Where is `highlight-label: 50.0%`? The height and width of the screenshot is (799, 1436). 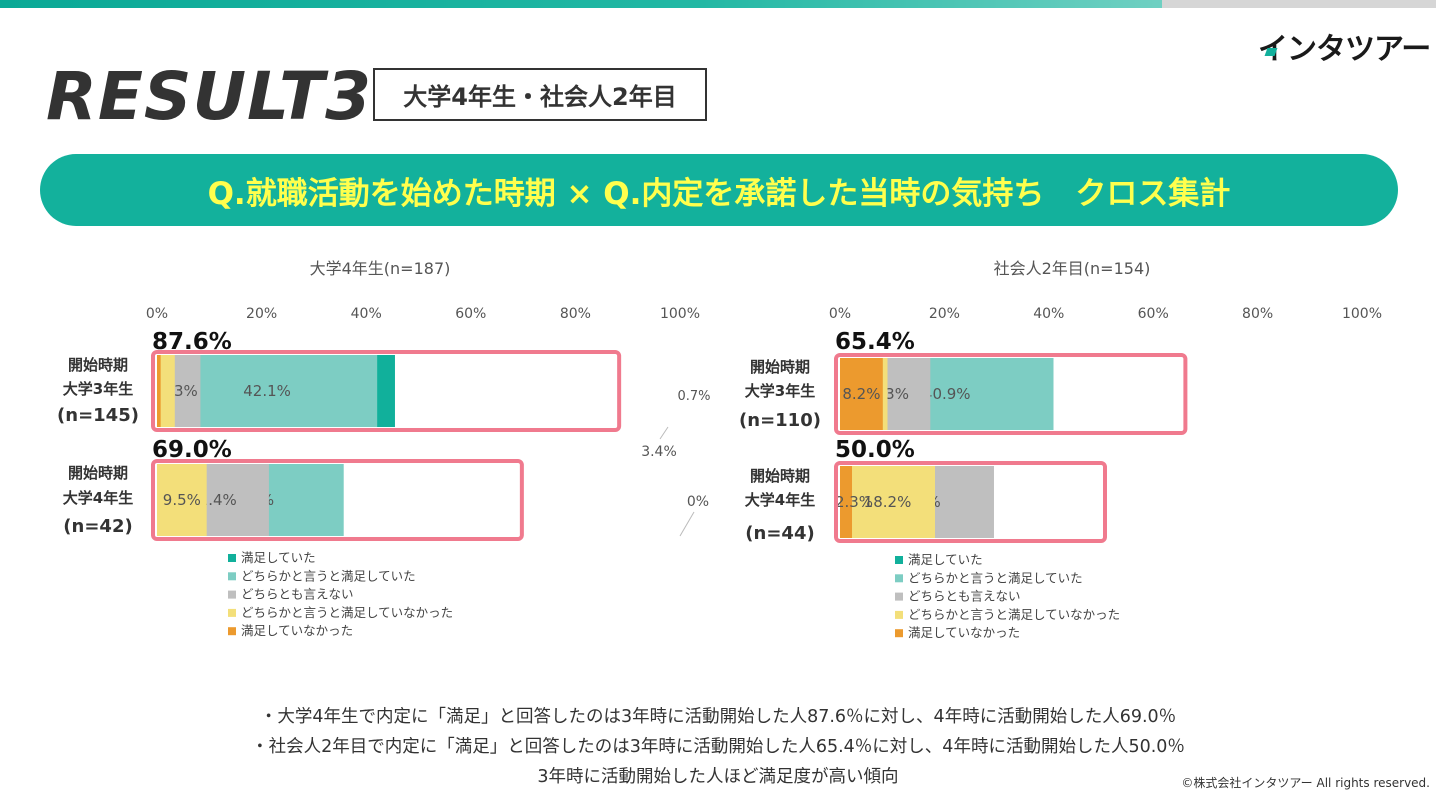 highlight-label: 50.0% is located at coordinates (875, 450).